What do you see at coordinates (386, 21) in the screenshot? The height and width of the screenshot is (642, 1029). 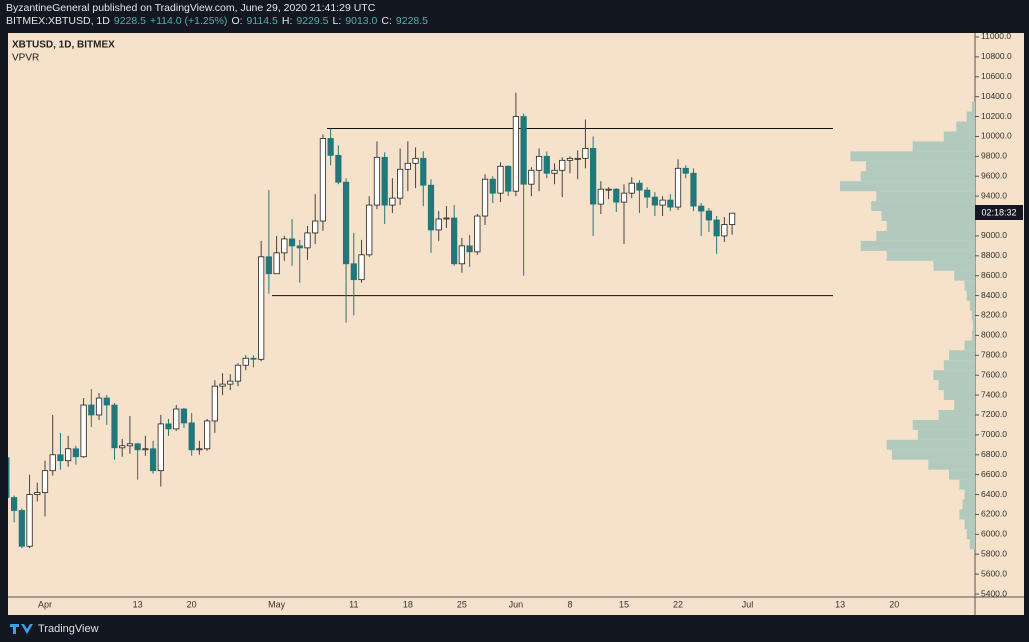 I see `ohlc-label: C:` at bounding box center [386, 21].